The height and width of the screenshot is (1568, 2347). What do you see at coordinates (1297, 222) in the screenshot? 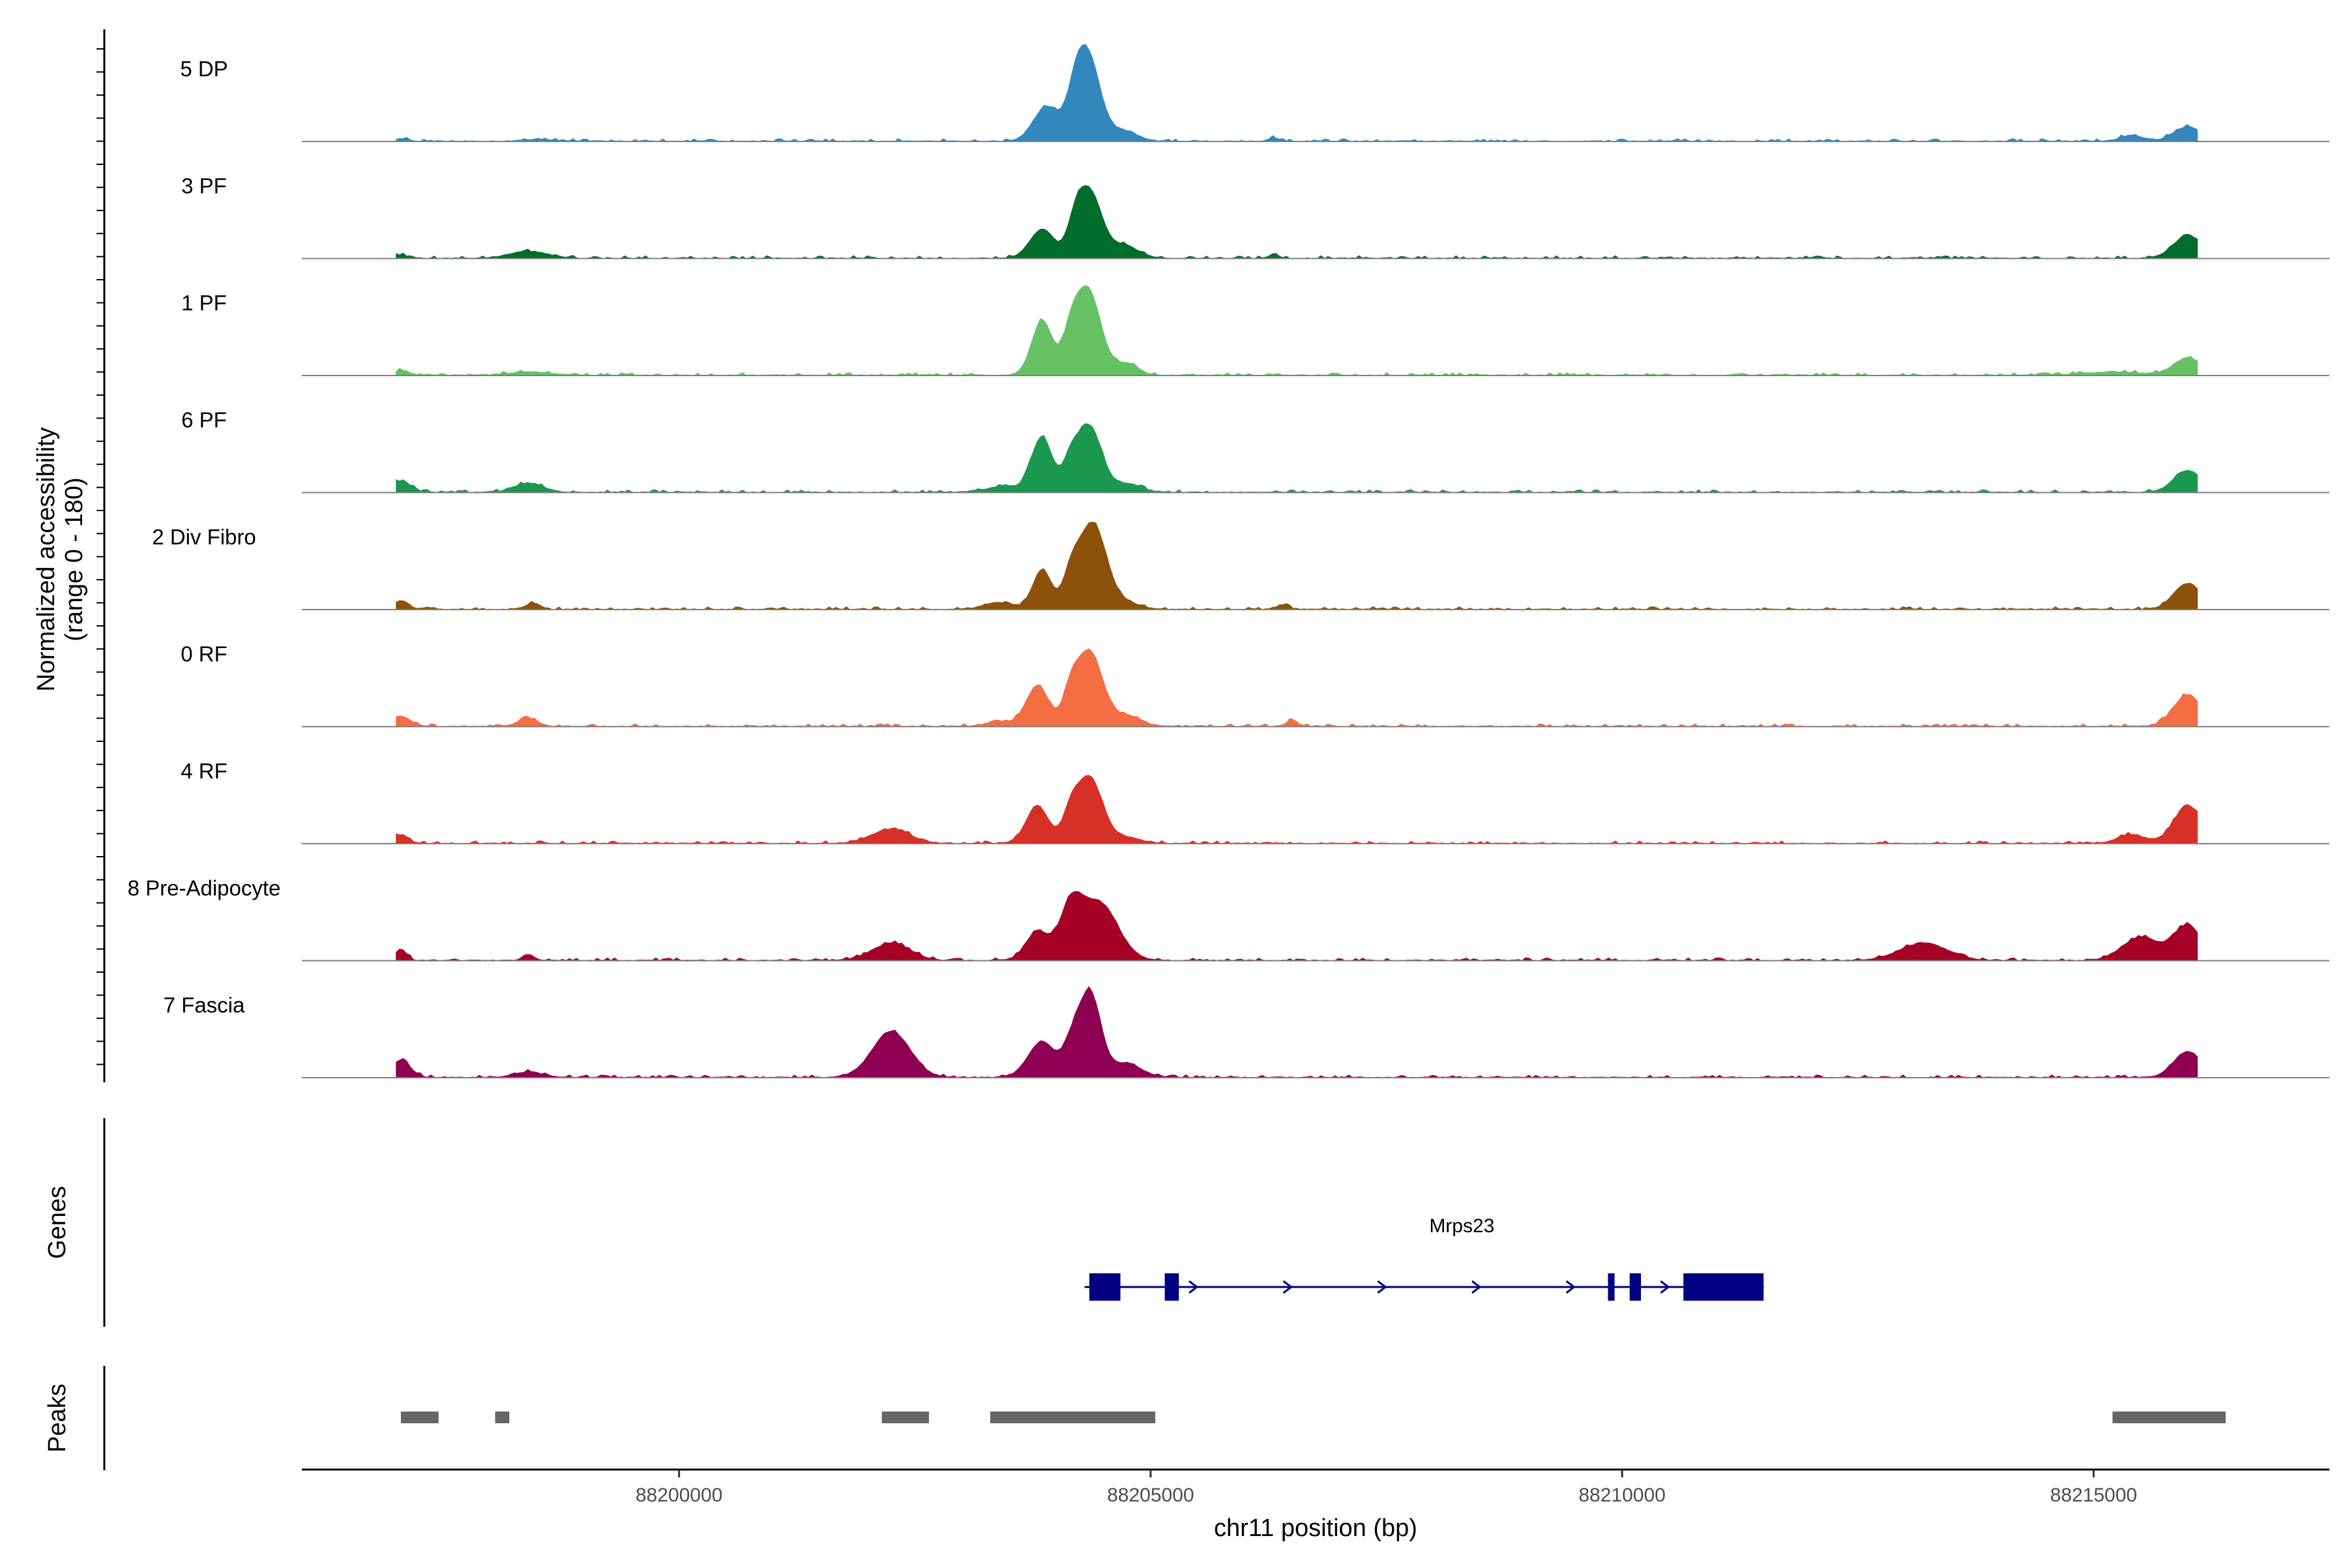
I see `coverage-area-3-pf` at bounding box center [1297, 222].